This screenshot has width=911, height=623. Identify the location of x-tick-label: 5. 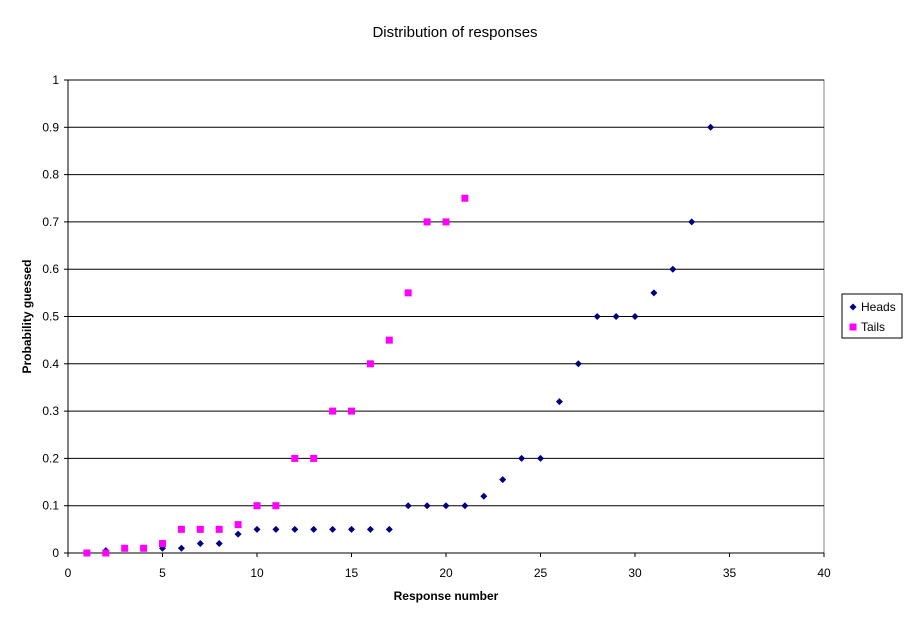
(162, 573).